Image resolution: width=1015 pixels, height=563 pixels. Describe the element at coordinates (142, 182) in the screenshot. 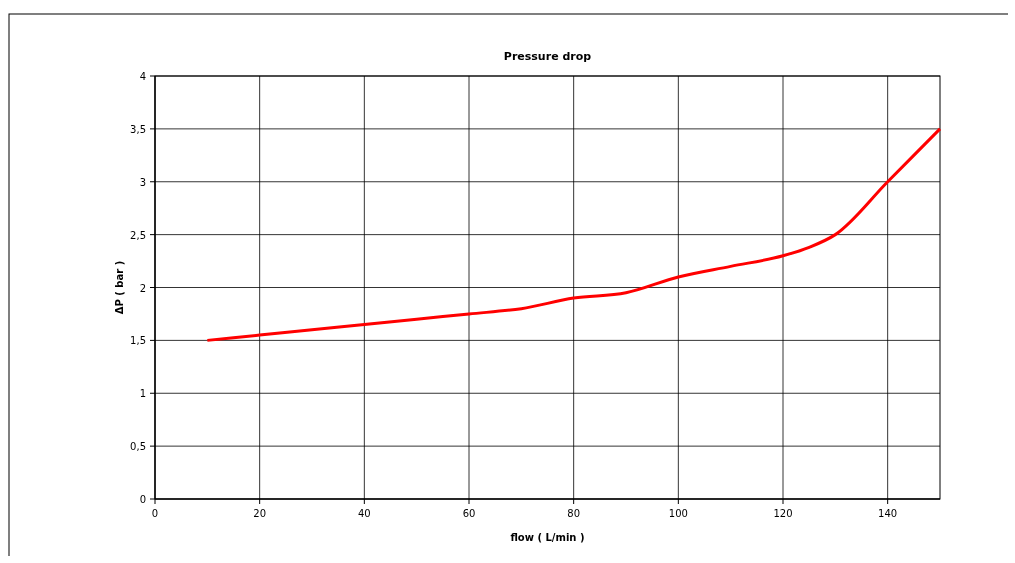

I see `y-tick-label: 3` at that location.